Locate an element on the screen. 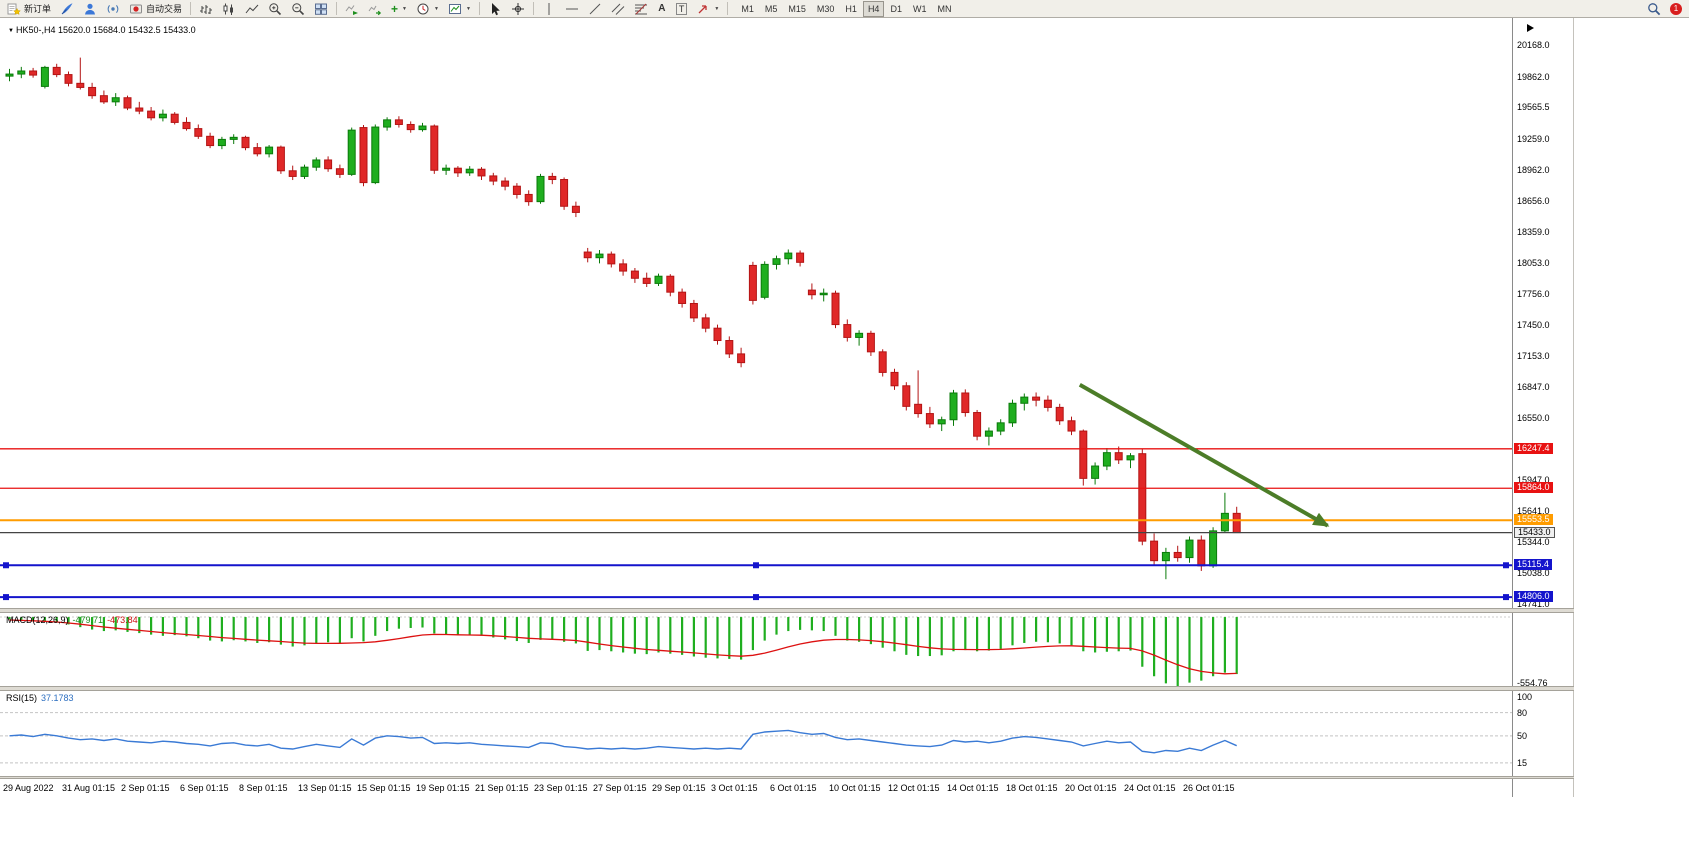  crosshair-icon is located at coordinates (517, 8).